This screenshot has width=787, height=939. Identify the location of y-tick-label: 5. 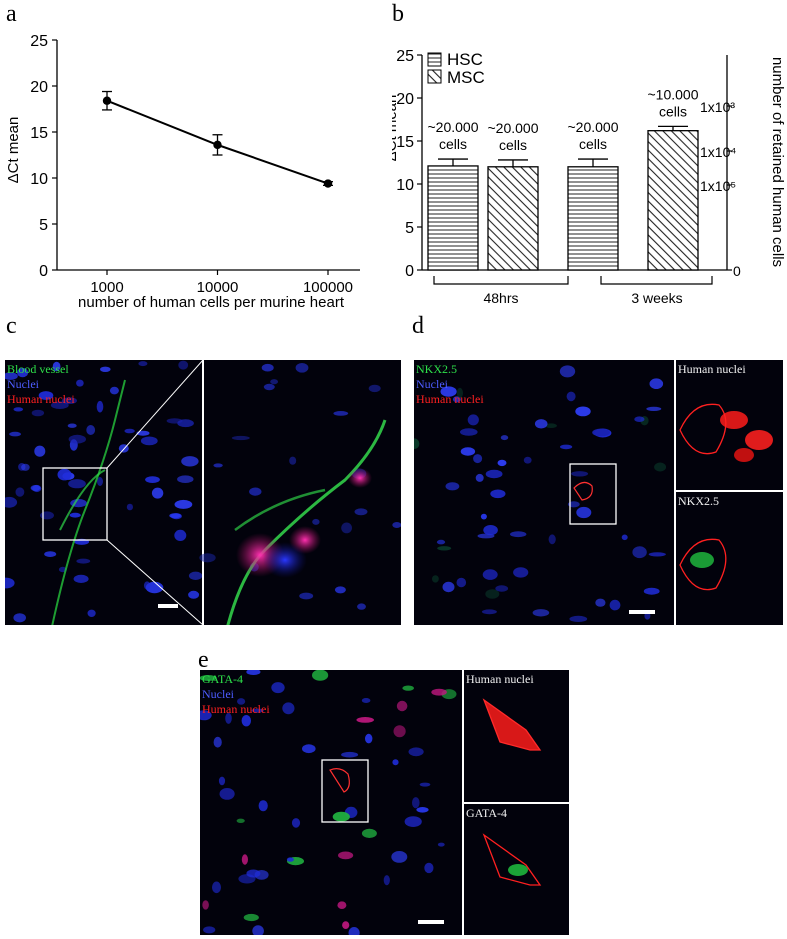
(409, 228).